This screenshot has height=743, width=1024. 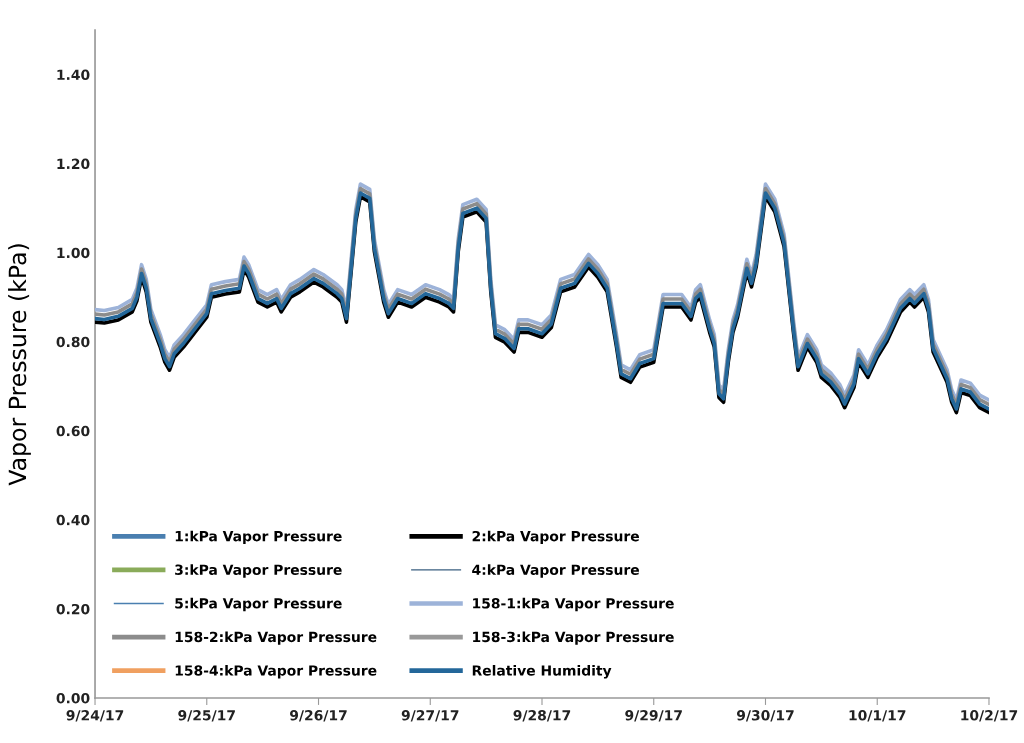 I want to click on legend-label: 158-3:kPa Vapor Pressure, so click(x=573, y=638).